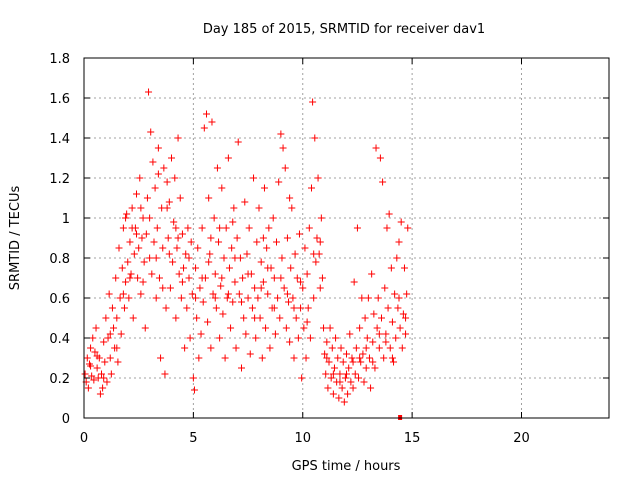 This screenshot has height=480, width=640. What do you see at coordinates (59, 99) in the screenshot?
I see `y-tick-label: 1.6` at bounding box center [59, 99].